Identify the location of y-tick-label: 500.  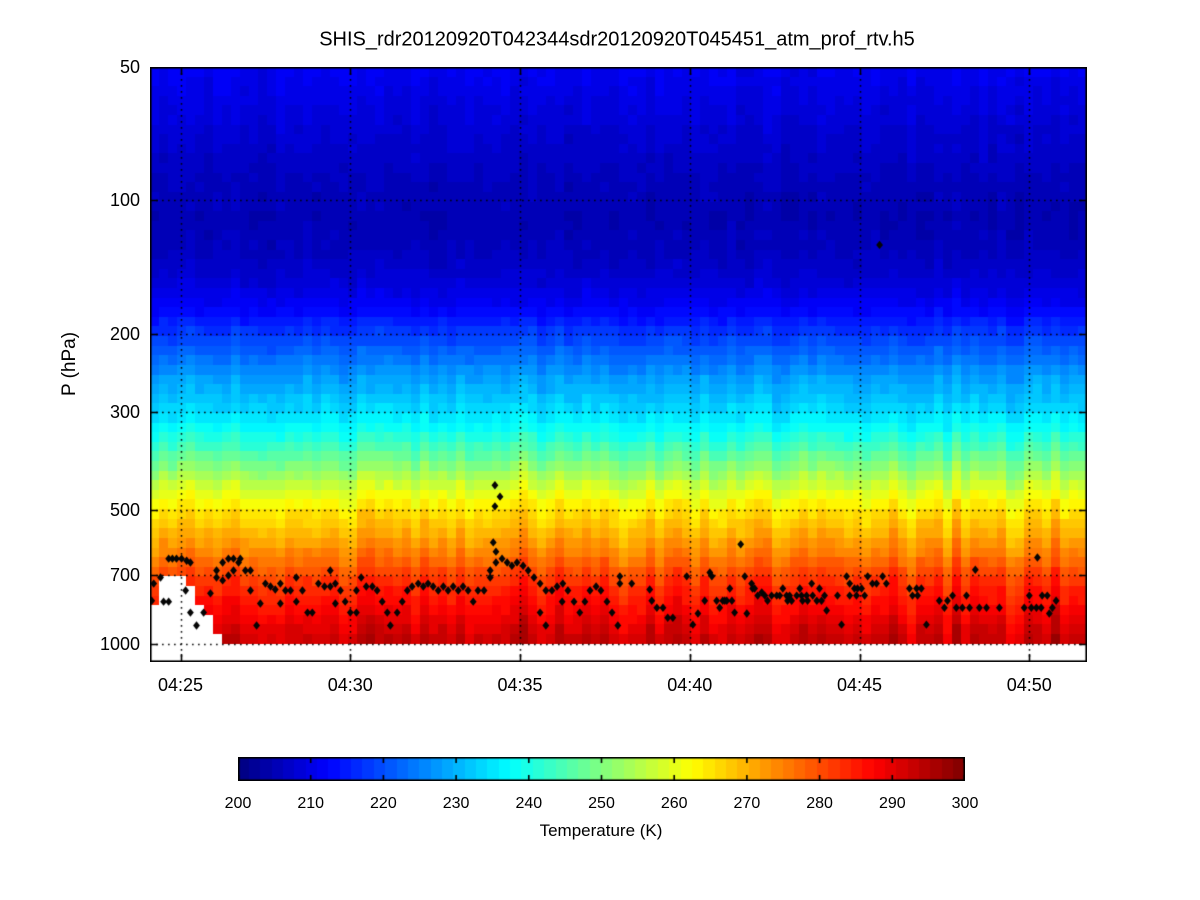
(124, 510).